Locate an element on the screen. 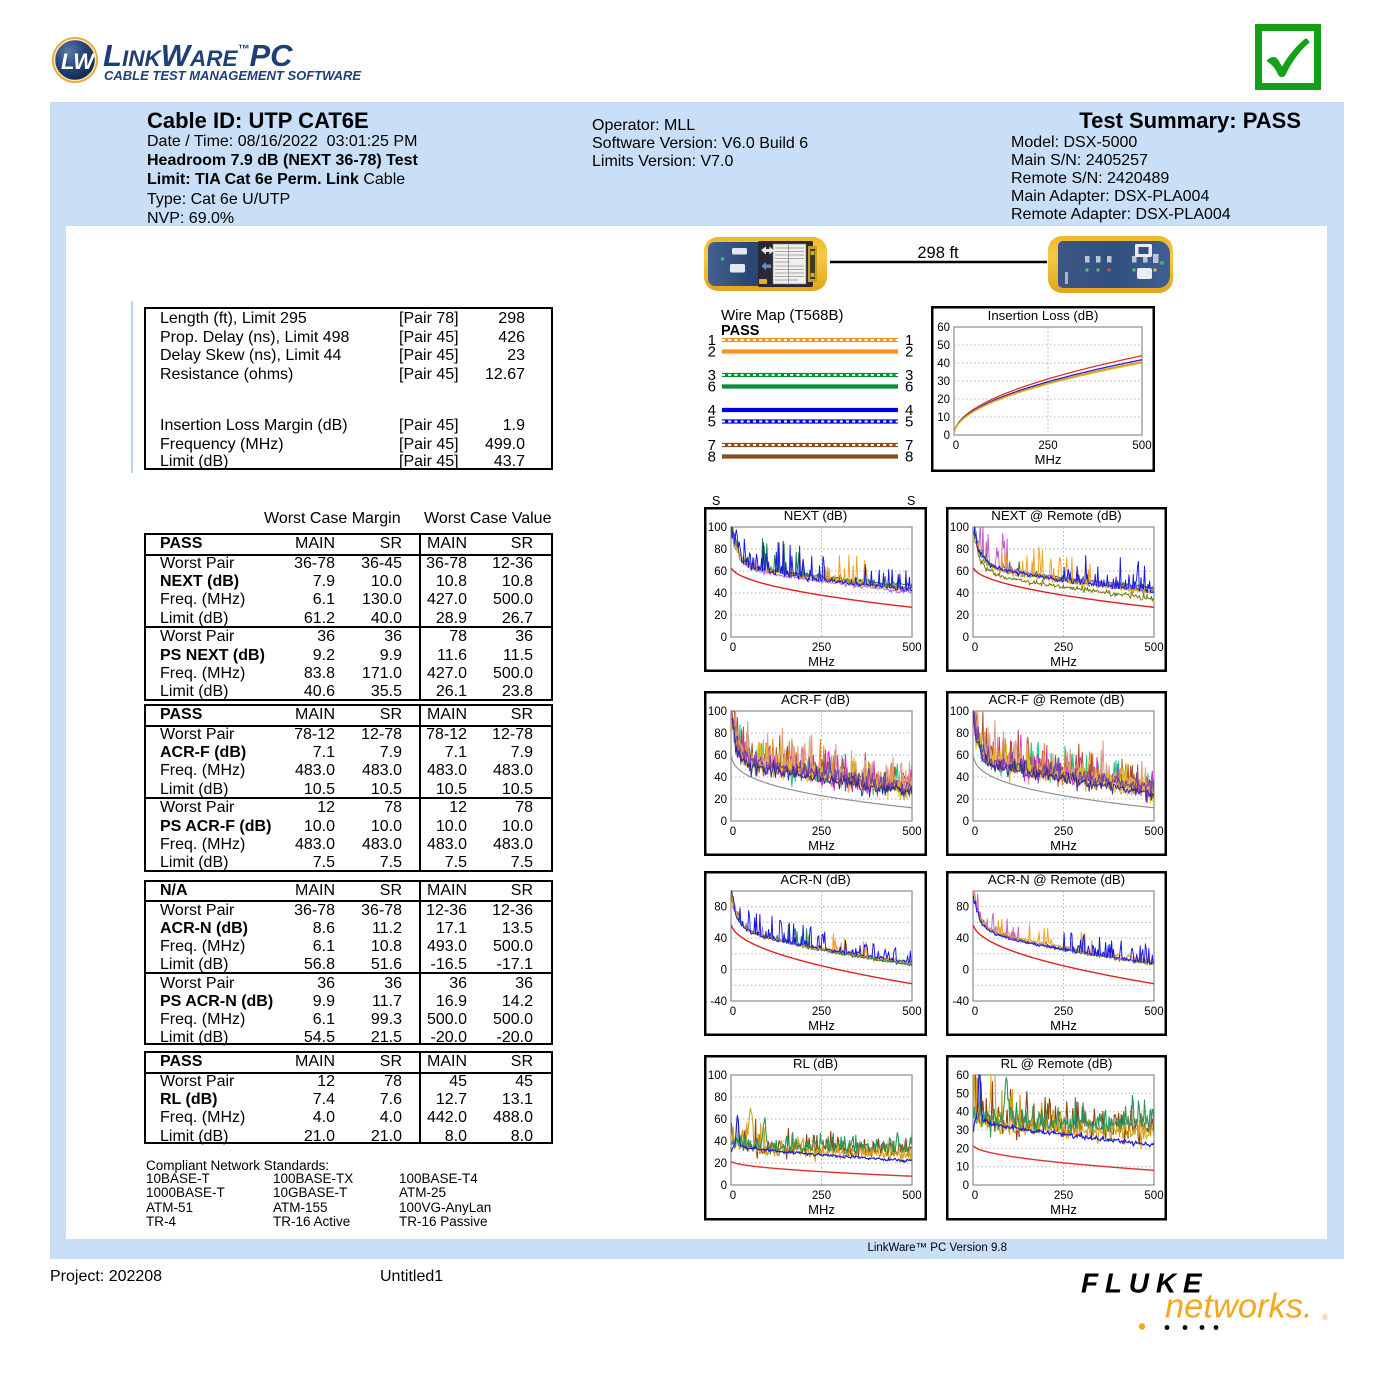  svg-text: RL (dB) is located at coordinates (815, 1063).